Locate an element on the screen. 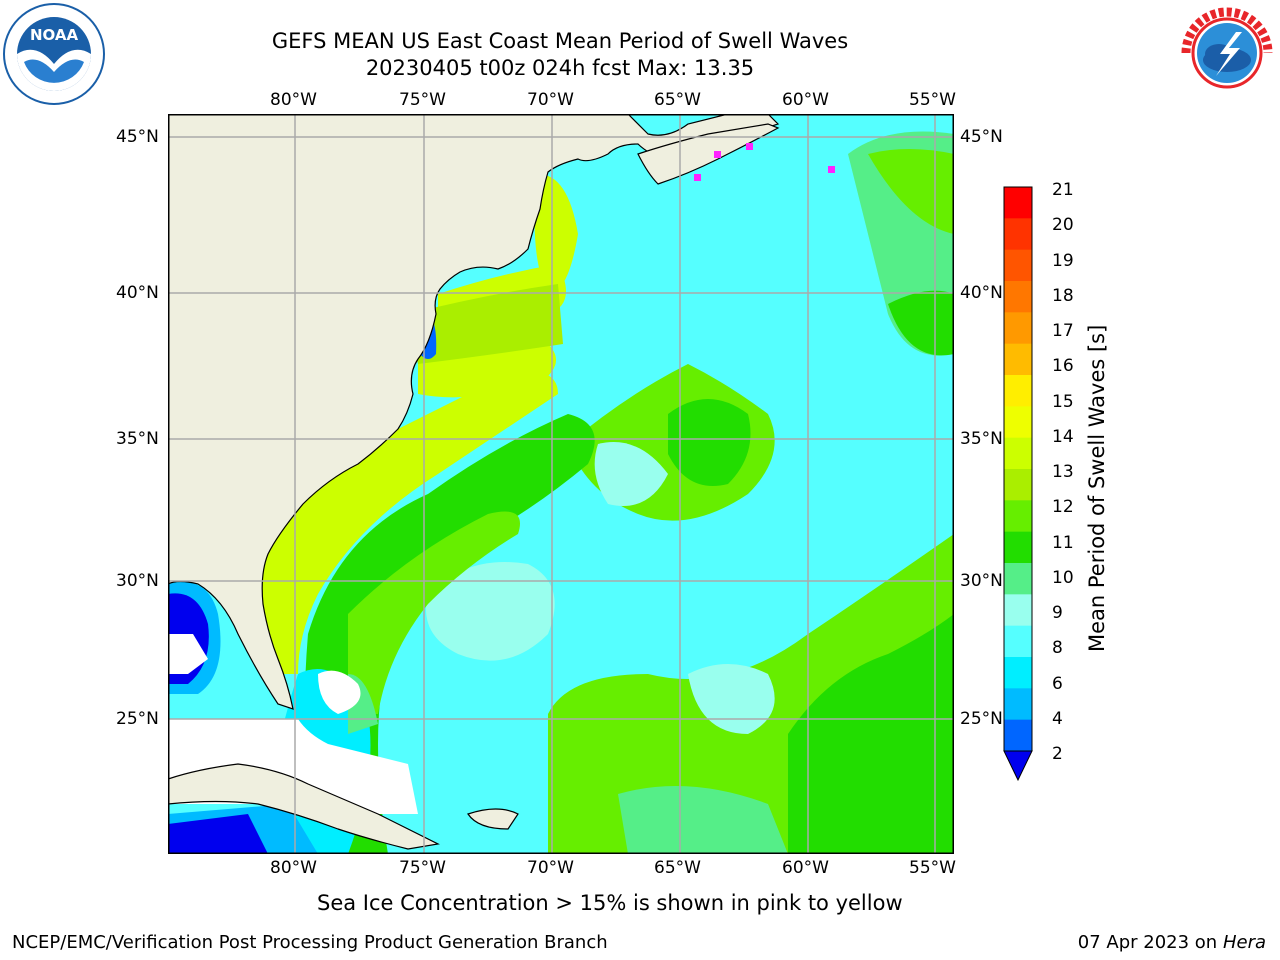 This screenshot has width=1280, height=960. lon-tick-bottom-70w: 70°W is located at coordinates (550, 868).